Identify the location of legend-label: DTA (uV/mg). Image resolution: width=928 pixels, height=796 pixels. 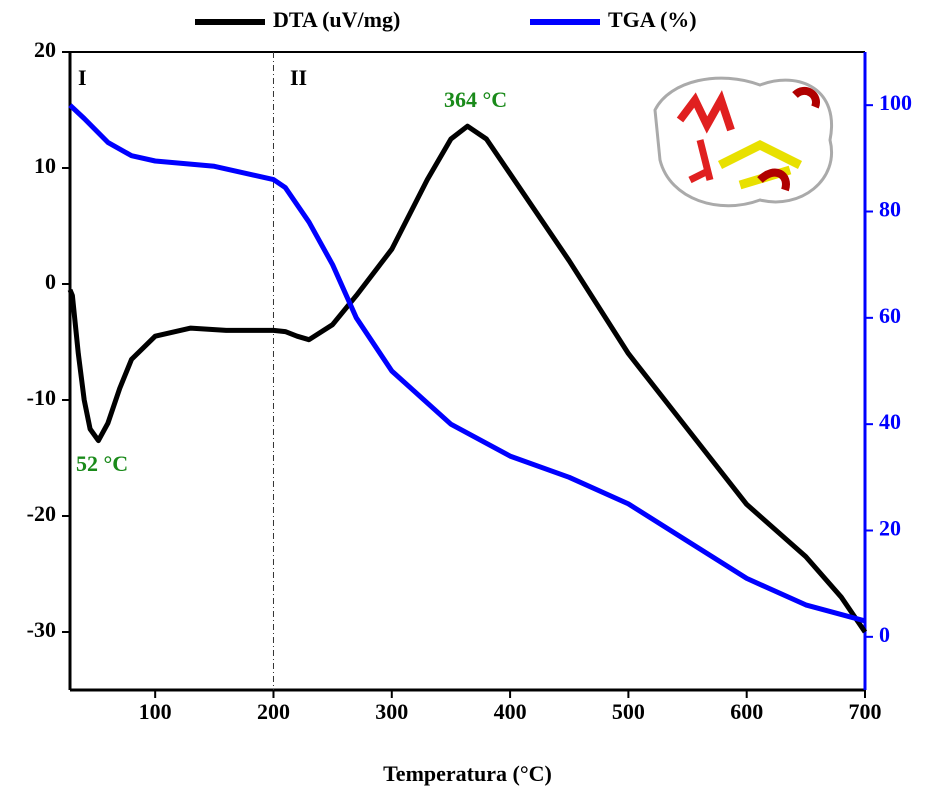
(336, 19).